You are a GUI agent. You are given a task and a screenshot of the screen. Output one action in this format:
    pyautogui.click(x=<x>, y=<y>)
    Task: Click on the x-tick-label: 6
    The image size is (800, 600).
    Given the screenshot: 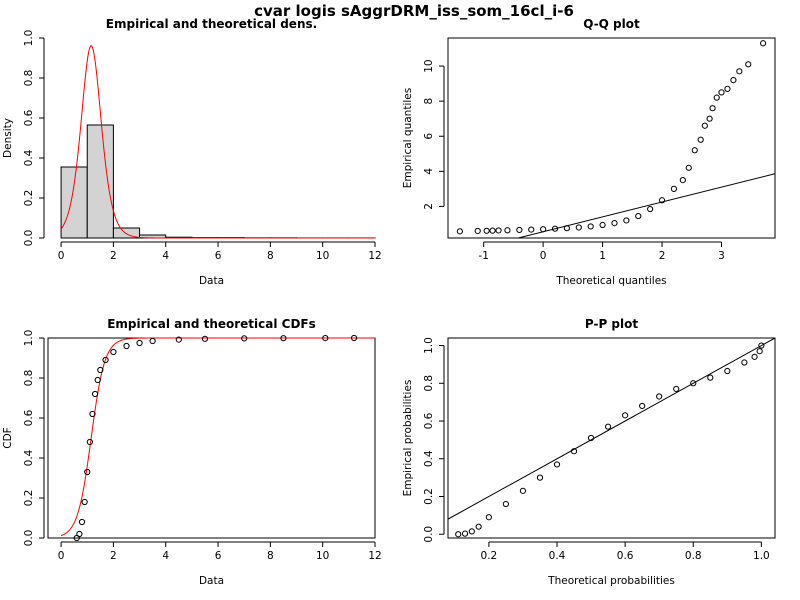 What is the action you would take?
    pyautogui.click(x=218, y=256)
    